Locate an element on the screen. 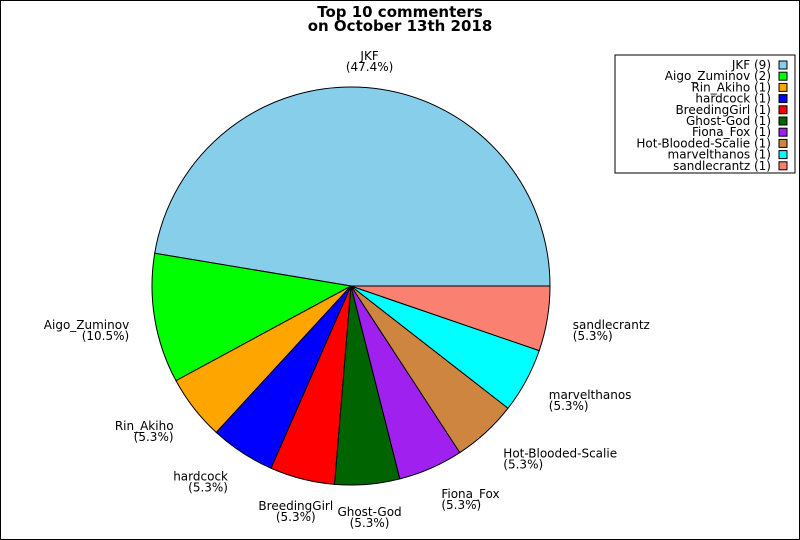  pie-slice-Aigo_Zuminov is located at coordinates (252, 317).